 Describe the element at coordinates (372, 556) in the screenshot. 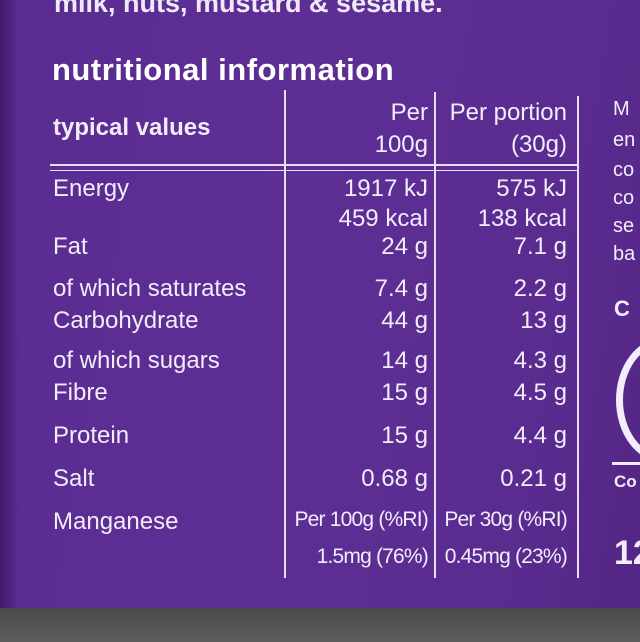

I see `row-manganese-per100-value: 1.5mg (76%)` at that location.